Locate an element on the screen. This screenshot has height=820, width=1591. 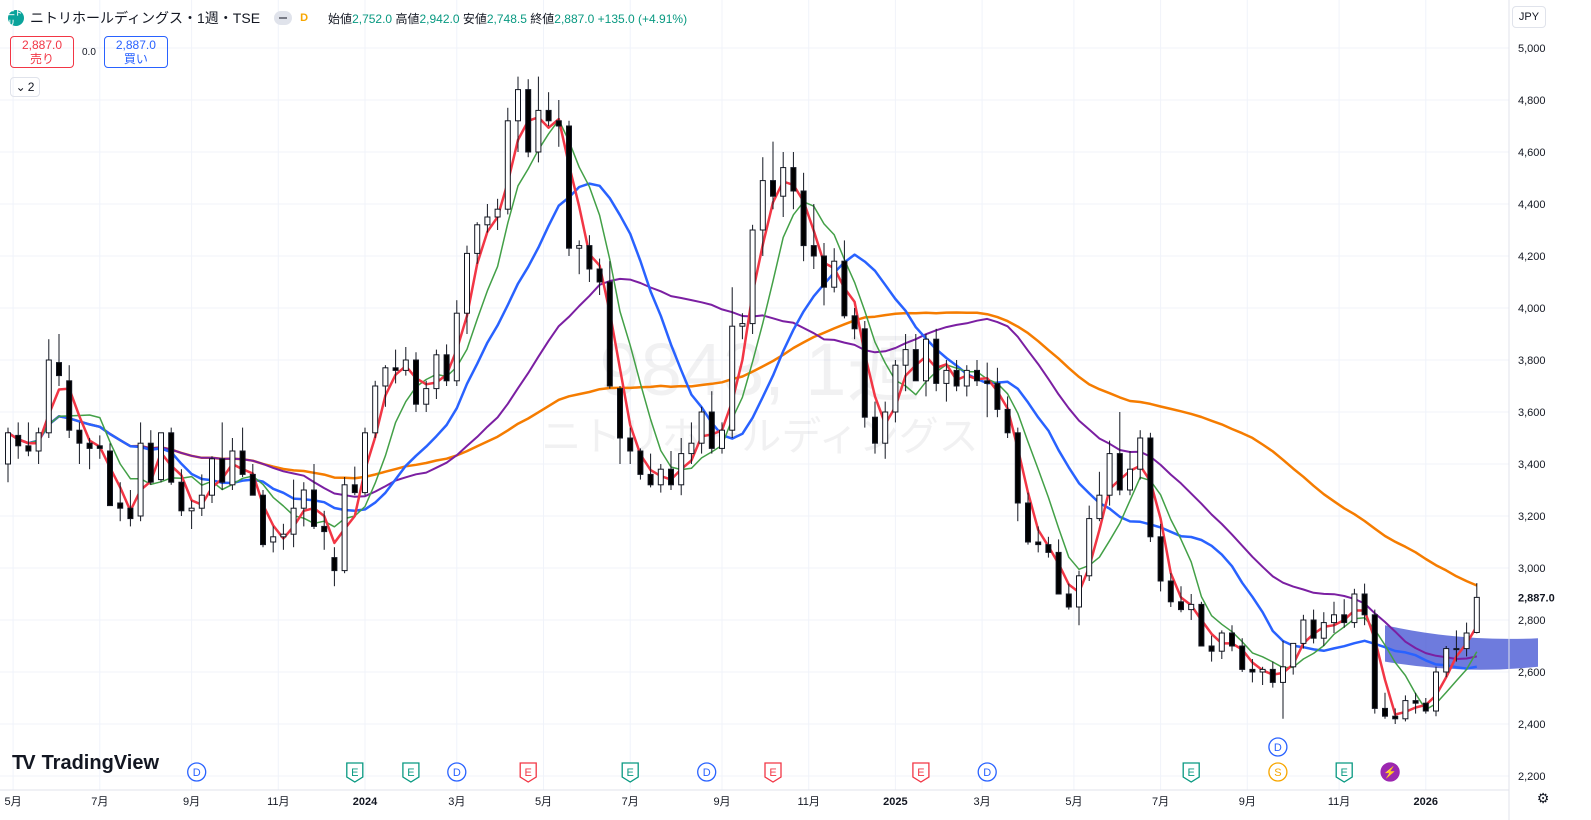
brand-name: TradingView is located at coordinates (100, 763).